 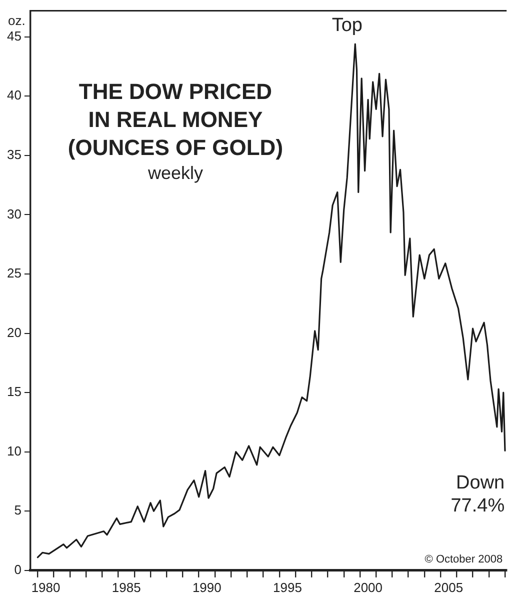 I want to click on y-tick-label: 30, so click(x=14, y=214).